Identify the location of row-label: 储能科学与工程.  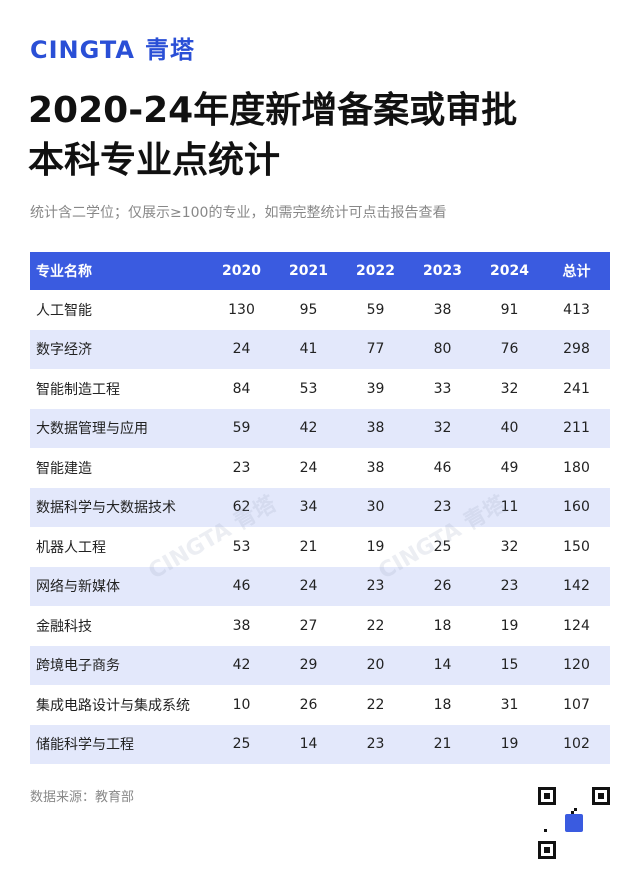
(85, 745).